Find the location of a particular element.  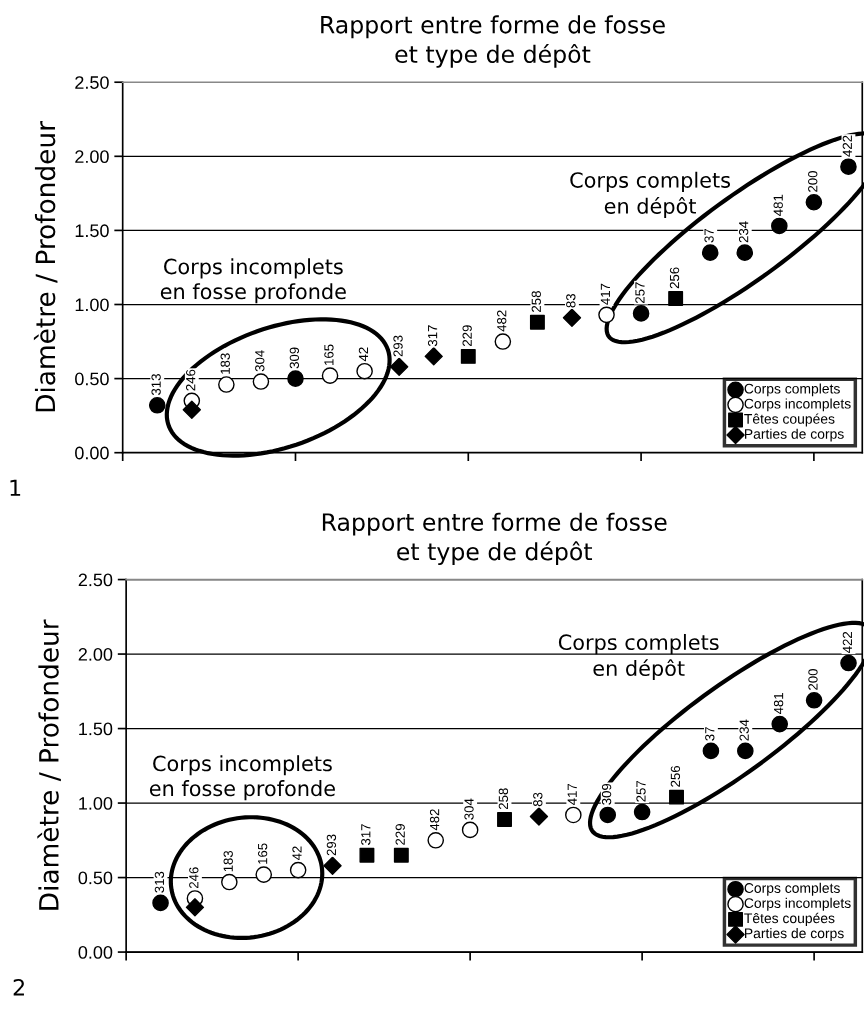

annotation: Corps incomplets en fosse profonde is located at coordinates (253, 281).